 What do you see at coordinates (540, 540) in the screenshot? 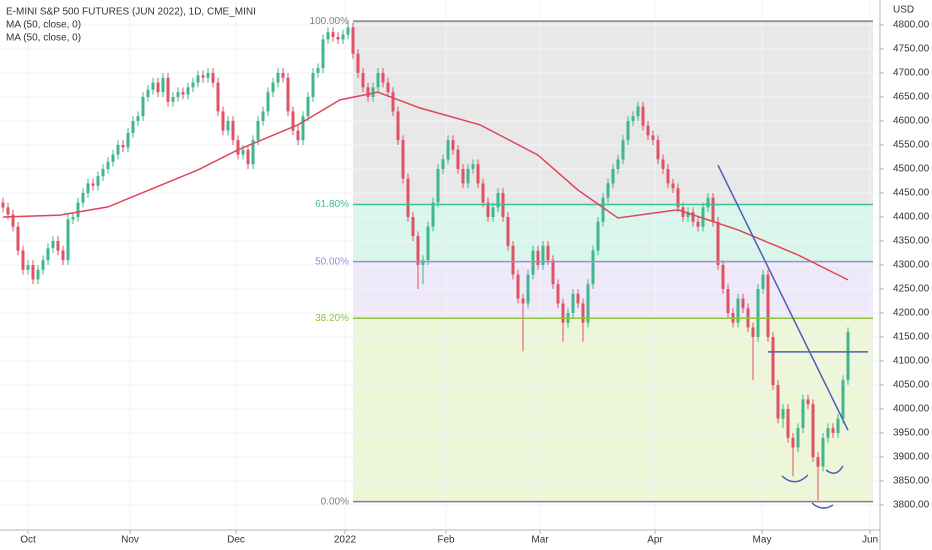
I see `x-tick-label: Mar` at bounding box center [540, 540].